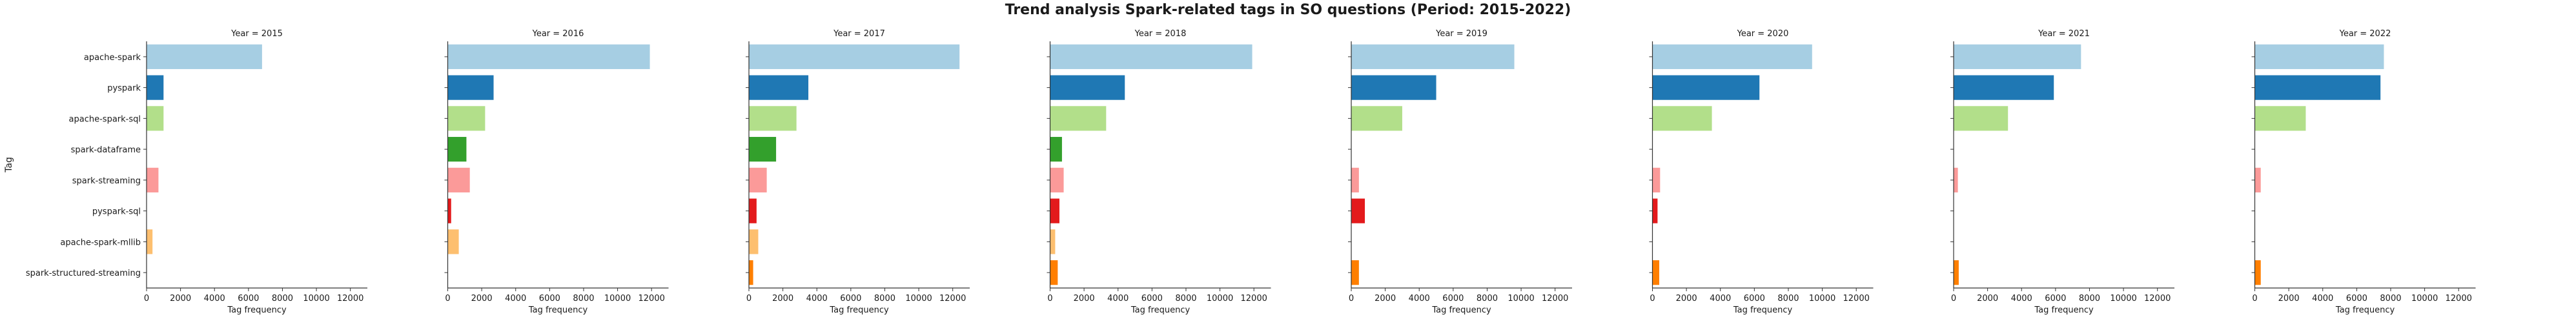 This screenshot has height=319, width=2576. I want to click on panel-title: Year = 2018, so click(1160, 34).